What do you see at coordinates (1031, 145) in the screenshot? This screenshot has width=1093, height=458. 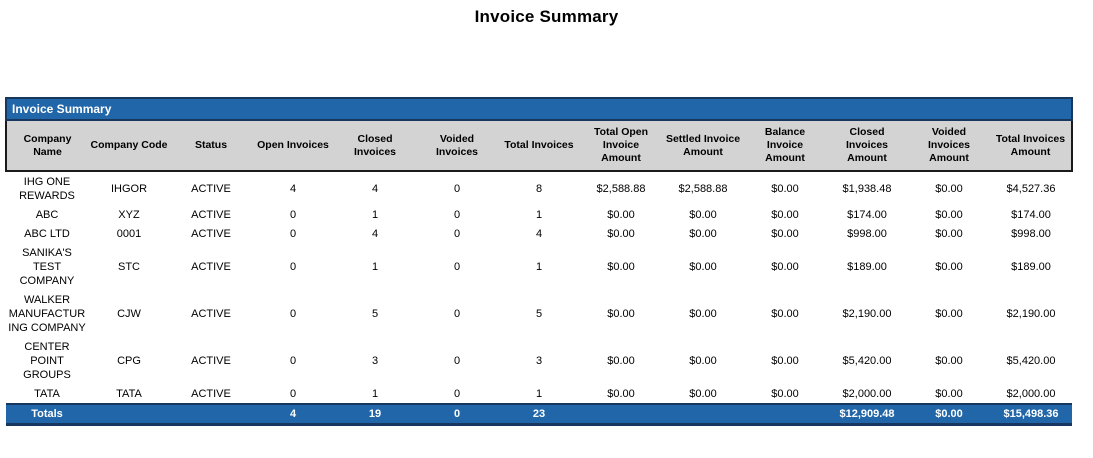 I see `column-header: Total Invoices Amount` at bounding box center [1031, 145].